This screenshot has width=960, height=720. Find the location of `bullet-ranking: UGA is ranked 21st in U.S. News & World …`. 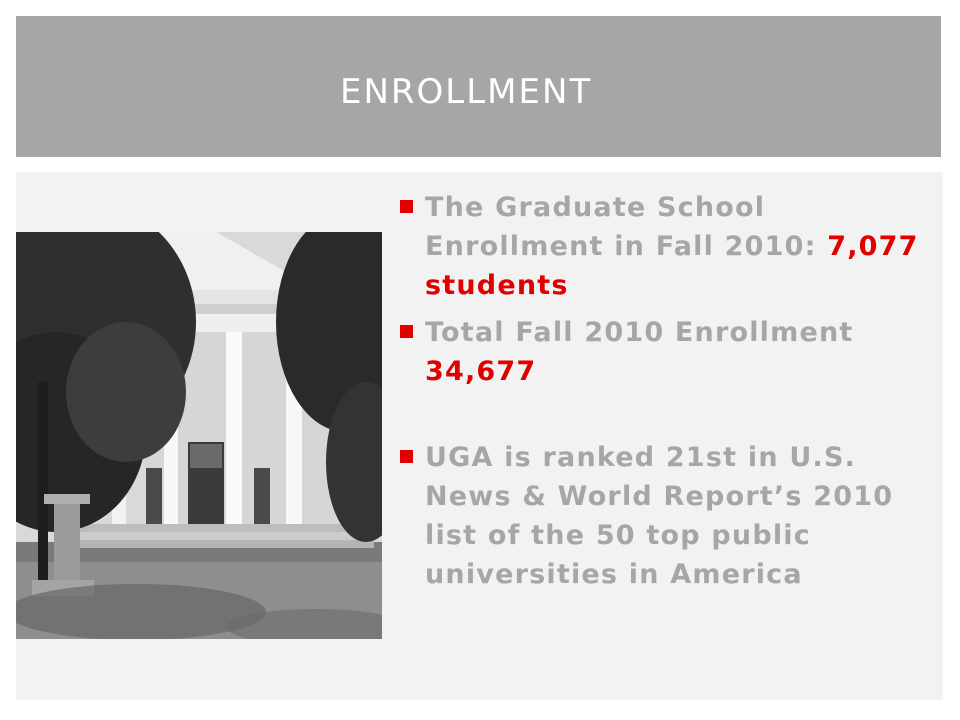

bullet-ranking: UGA is ranked 21st in U.S. News & World … is located at coordinates (668, 516).